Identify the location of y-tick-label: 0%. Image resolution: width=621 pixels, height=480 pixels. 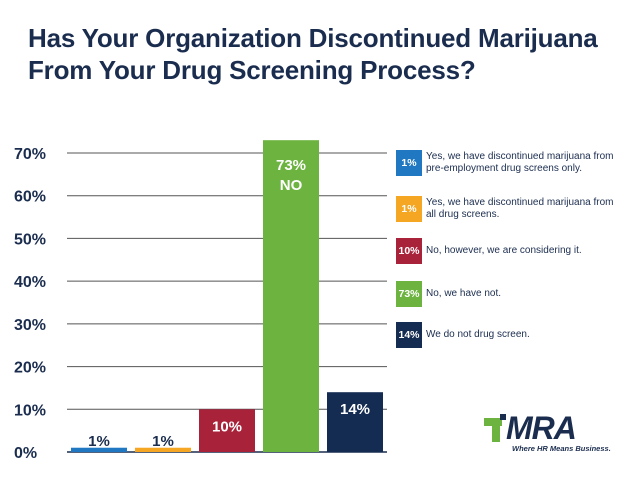
(25, 453).